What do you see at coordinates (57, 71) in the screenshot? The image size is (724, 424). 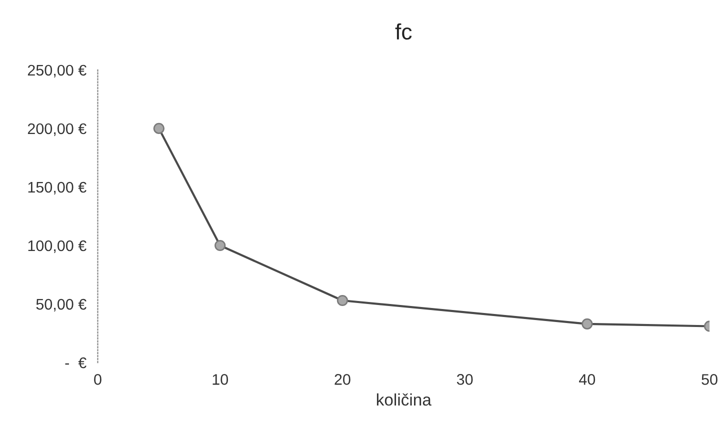 I see `y-tick-label: 250,00 €` at bounding box center [57, 71].